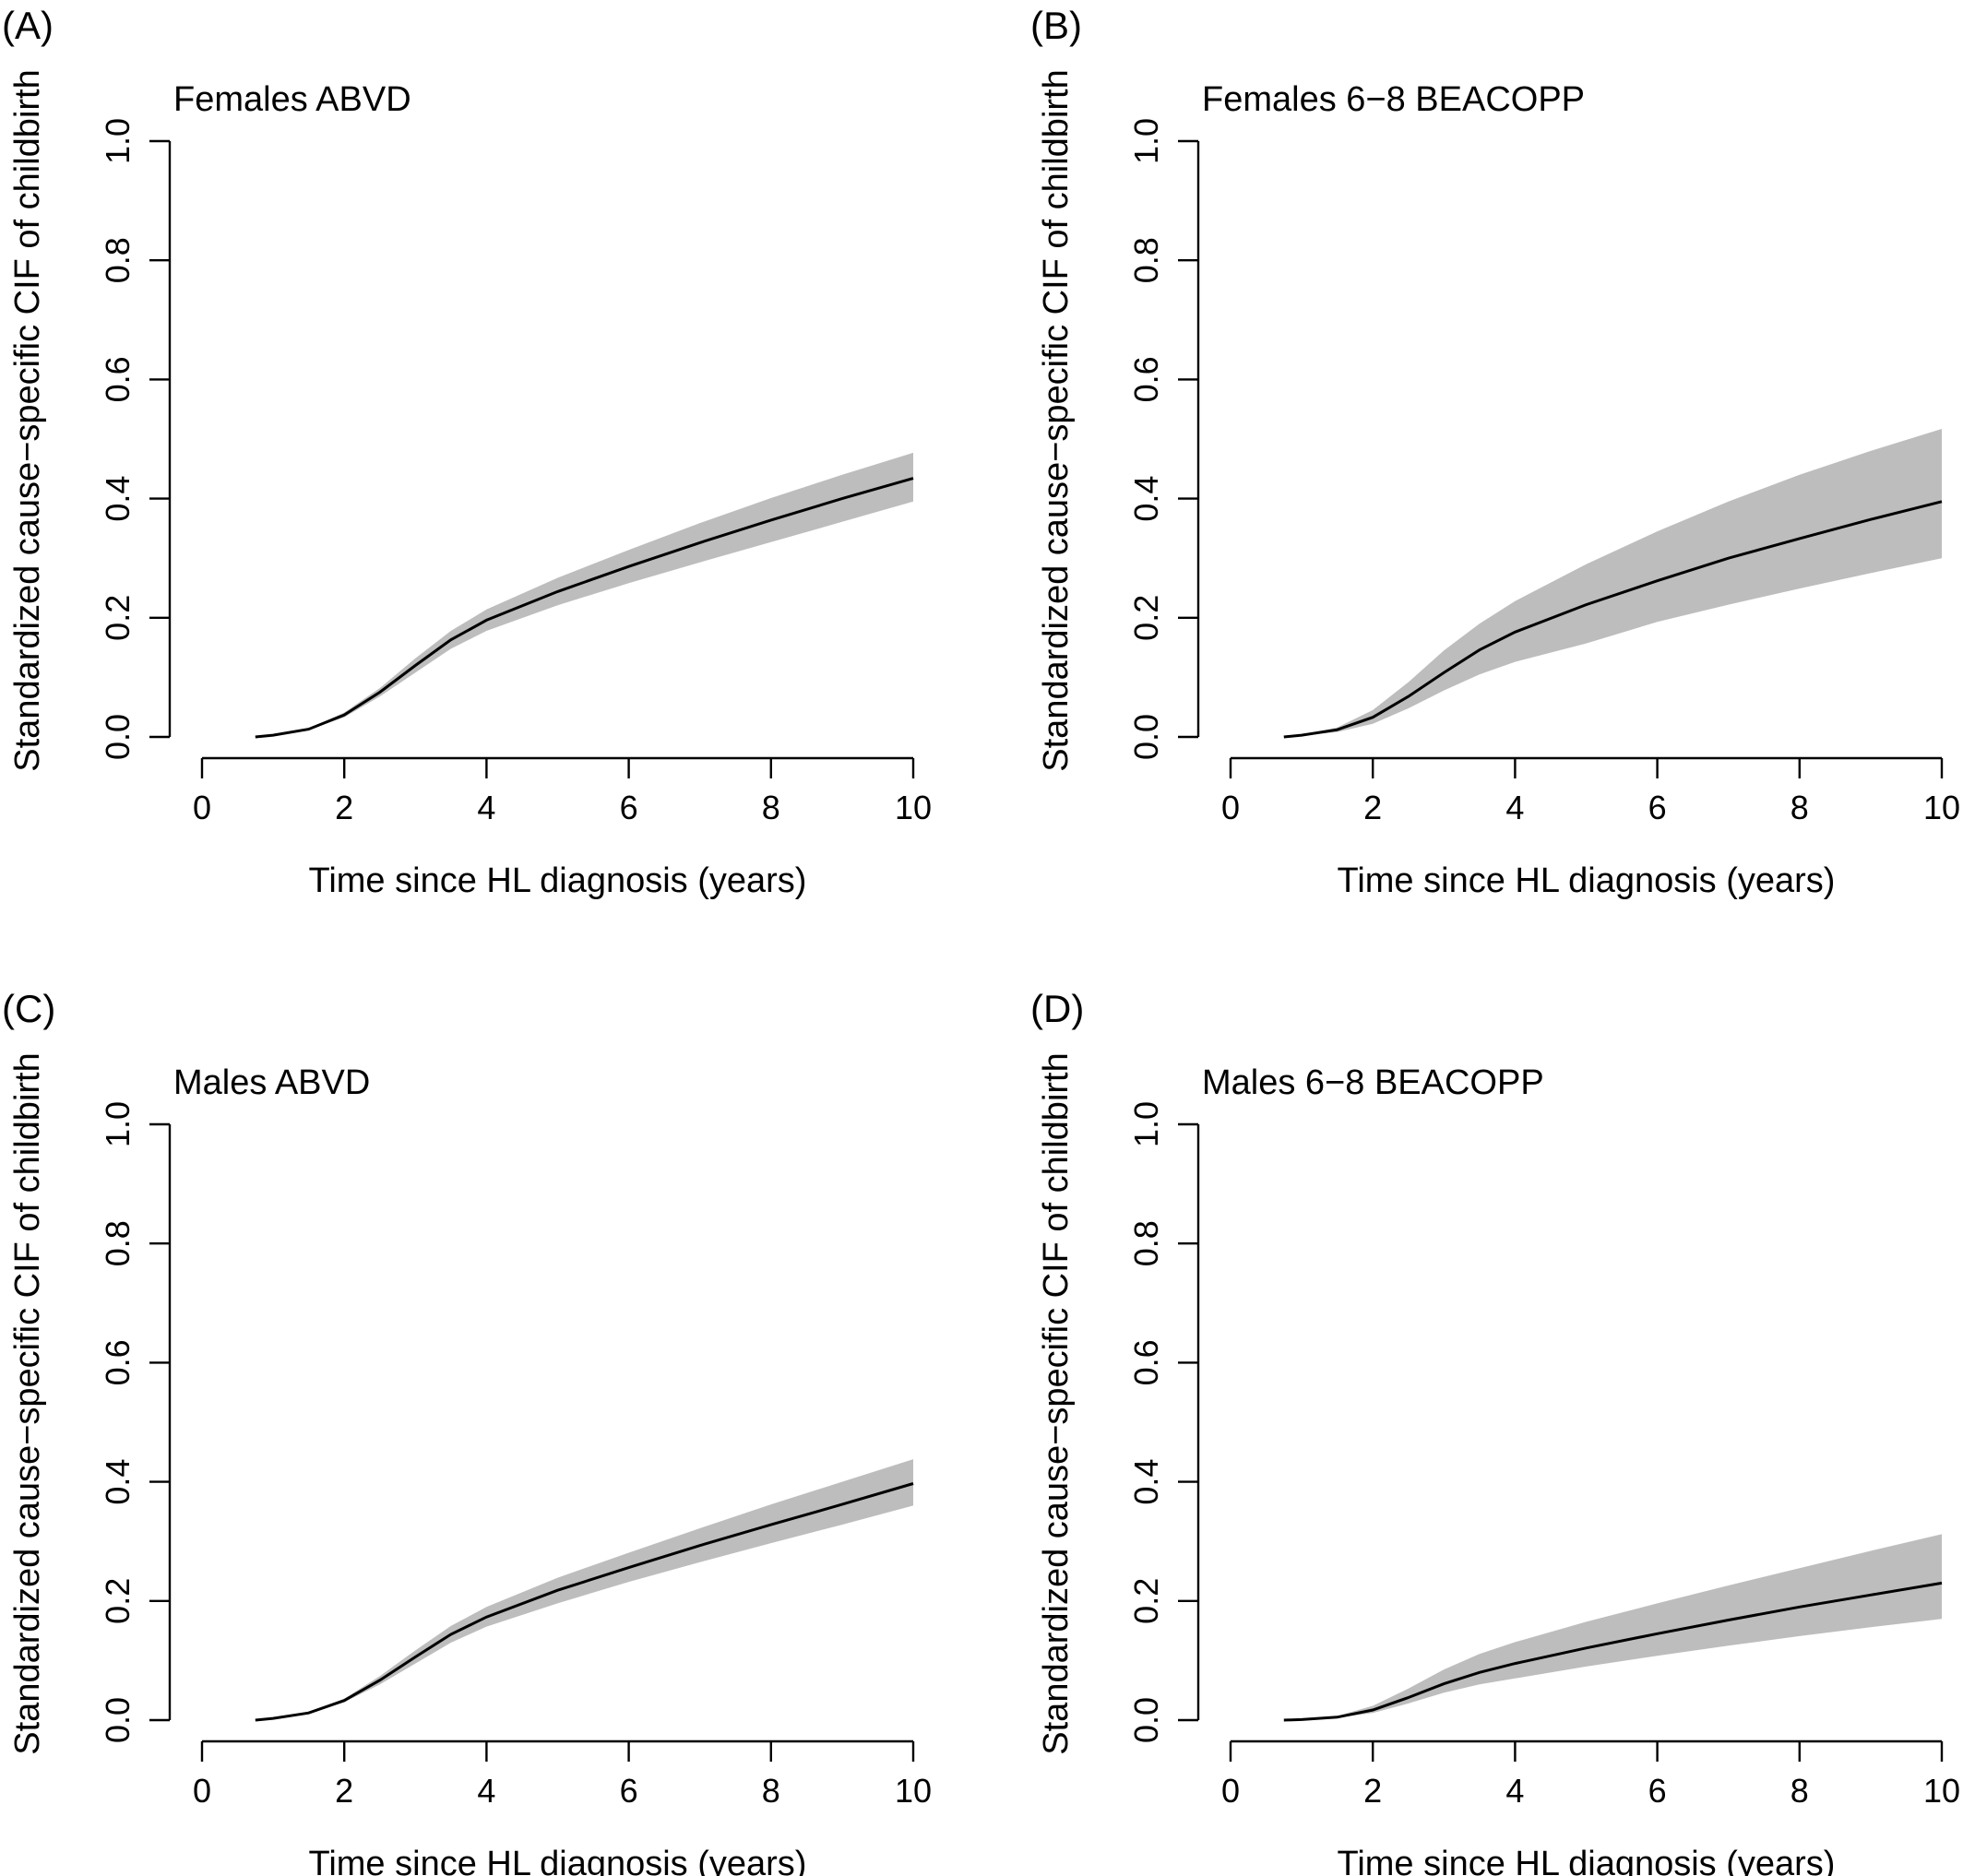 This screenshot has height=1876, width=1963. I want to click on panel-title: Females ABVD, so click(292, 100).